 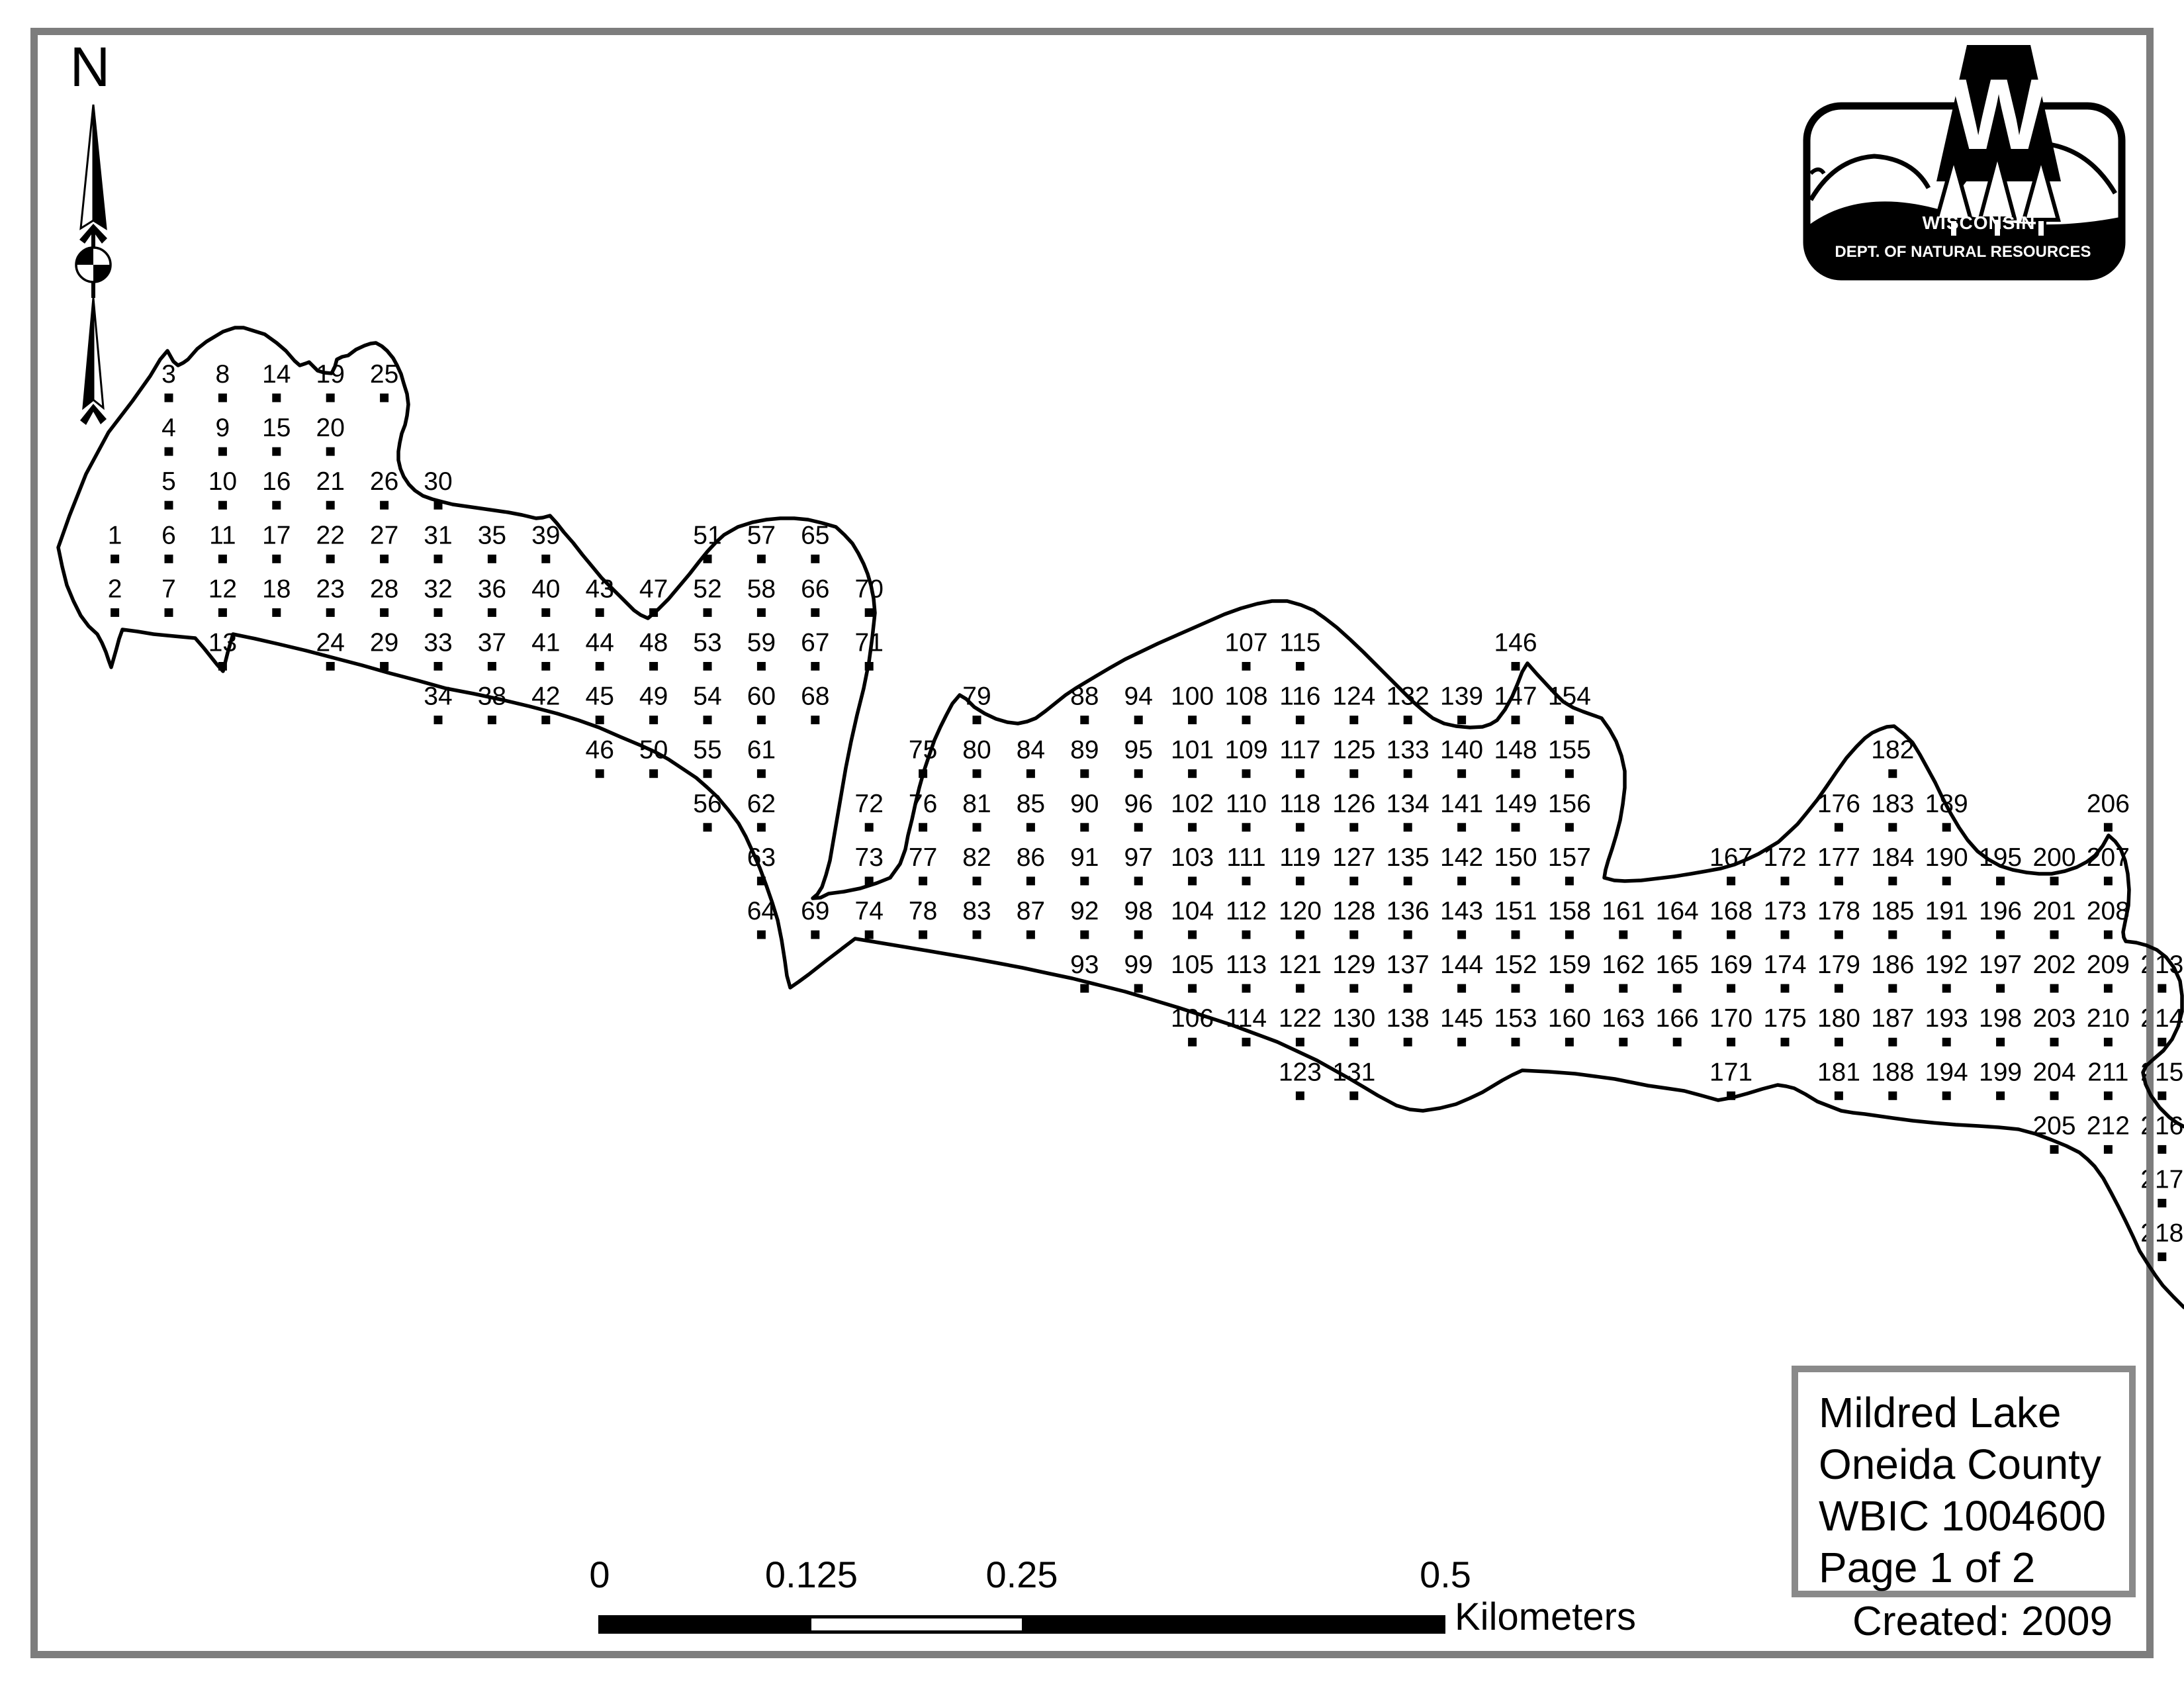 What do you see at coordinates (1624, 1018) in the screenshot?
I see `point-label: 163` at bounding box center [1624, 1018].